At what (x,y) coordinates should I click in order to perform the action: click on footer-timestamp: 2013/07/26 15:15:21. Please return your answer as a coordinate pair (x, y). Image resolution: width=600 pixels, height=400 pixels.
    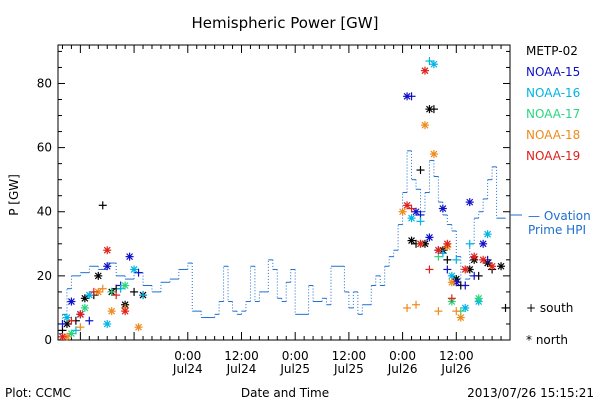
    Looking at the image, I should click on (530, 393).